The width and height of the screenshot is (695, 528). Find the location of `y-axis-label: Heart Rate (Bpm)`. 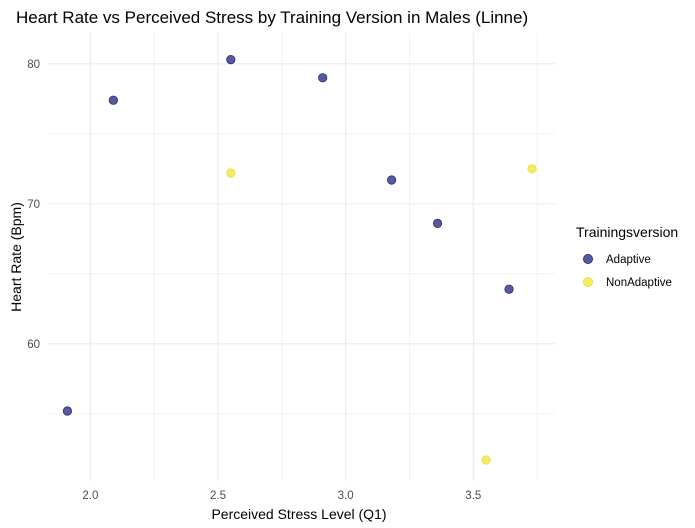

y-axis-label: Heart Rate (Bpm) is located at coordinates (16, 257).